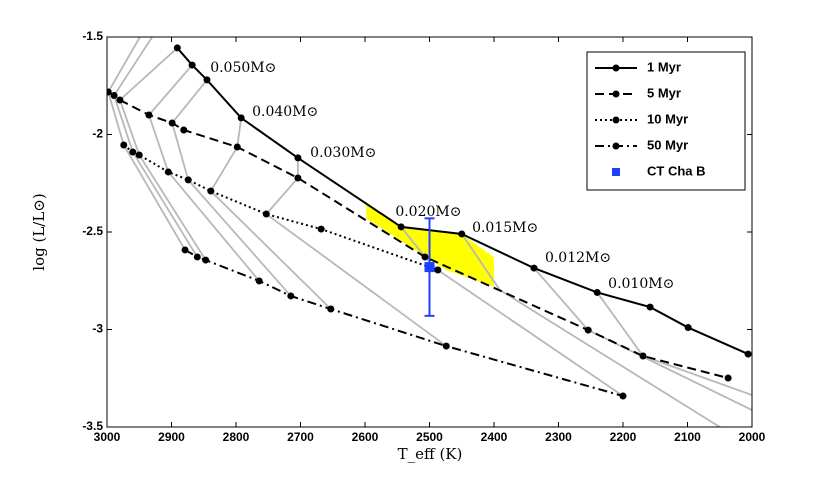 This screenshot has height=479, width=830. What do you see at coordinates (97, 329) in the screenshot?
I see `y-tick-label: -3` at bounding box center [97, 329].